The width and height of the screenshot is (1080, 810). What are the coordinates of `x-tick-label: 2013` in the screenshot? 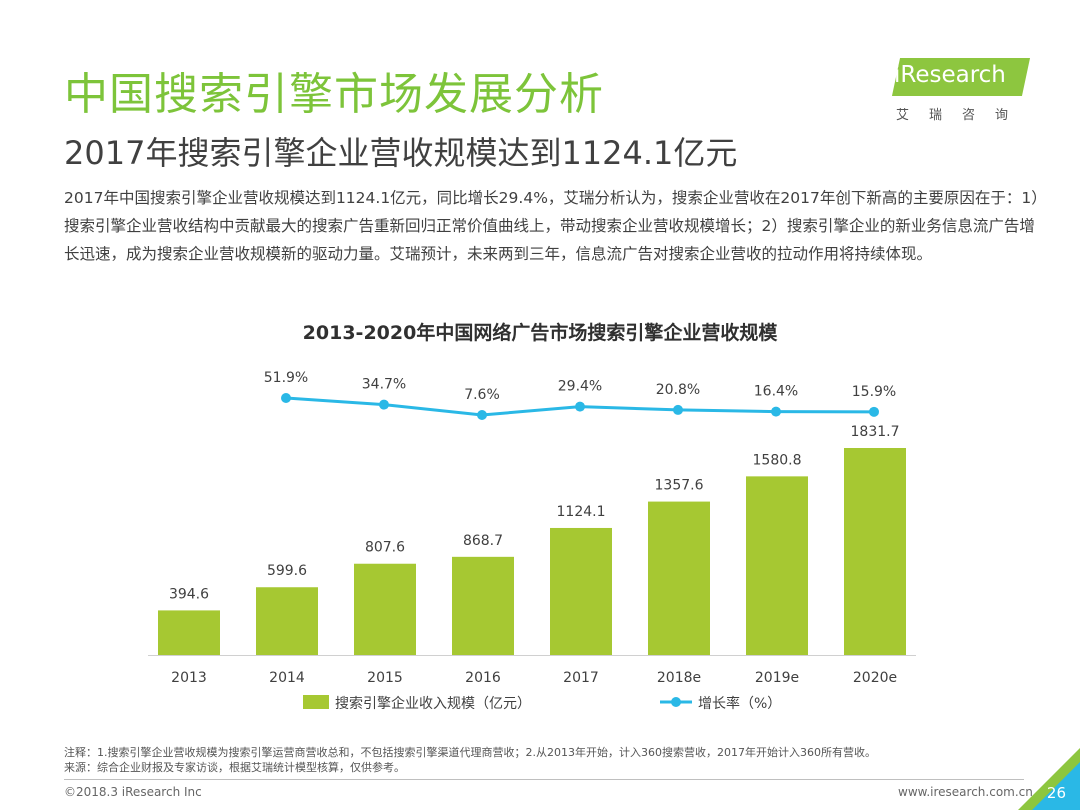 It's located at (189, 678).